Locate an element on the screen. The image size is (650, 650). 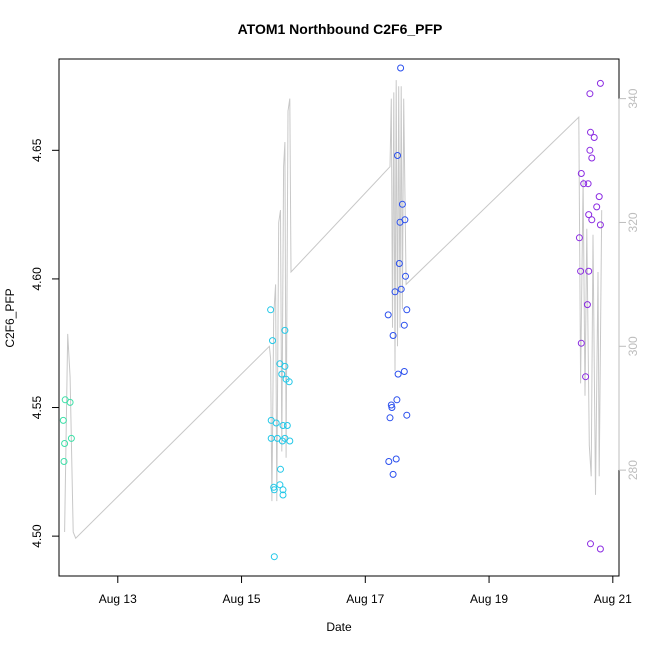
x-tick-label: Aug 17 is located at coordinates (365, 599).